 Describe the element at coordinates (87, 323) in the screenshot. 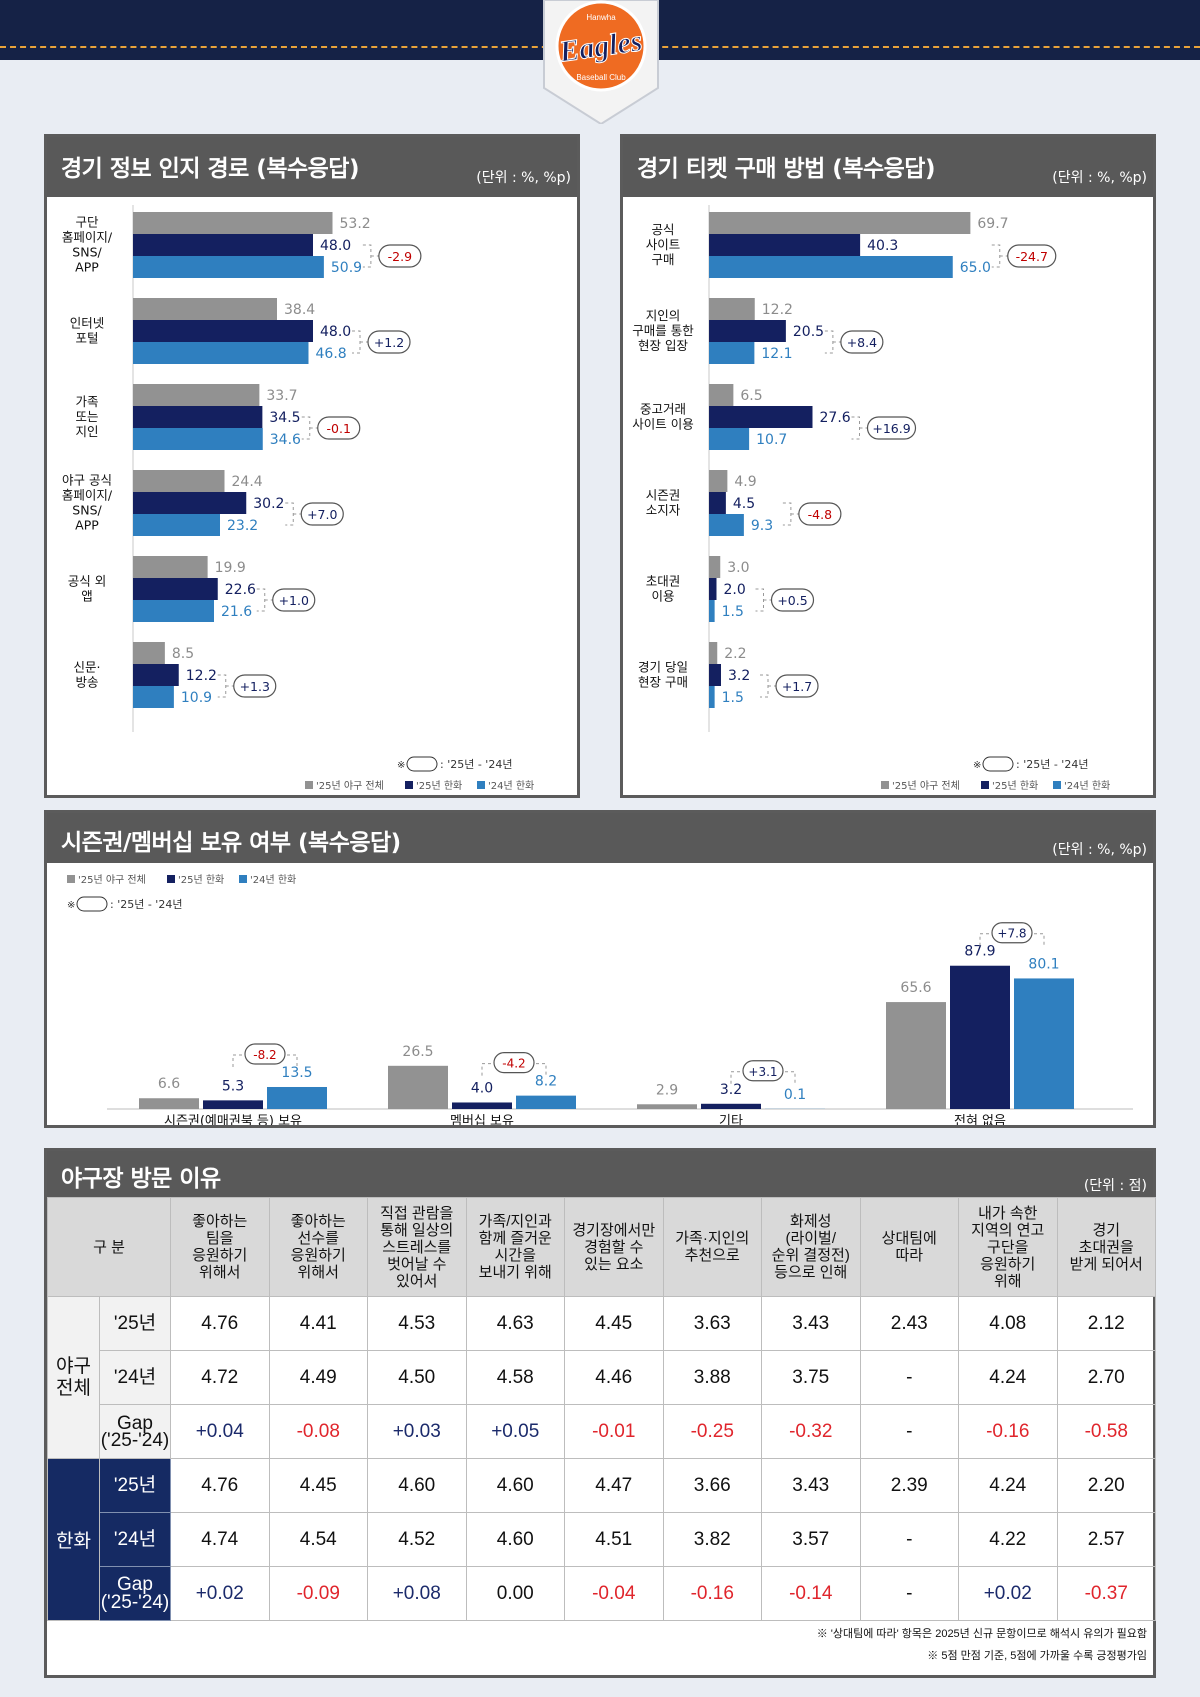

I see `category-label: 인터넷` at that location.